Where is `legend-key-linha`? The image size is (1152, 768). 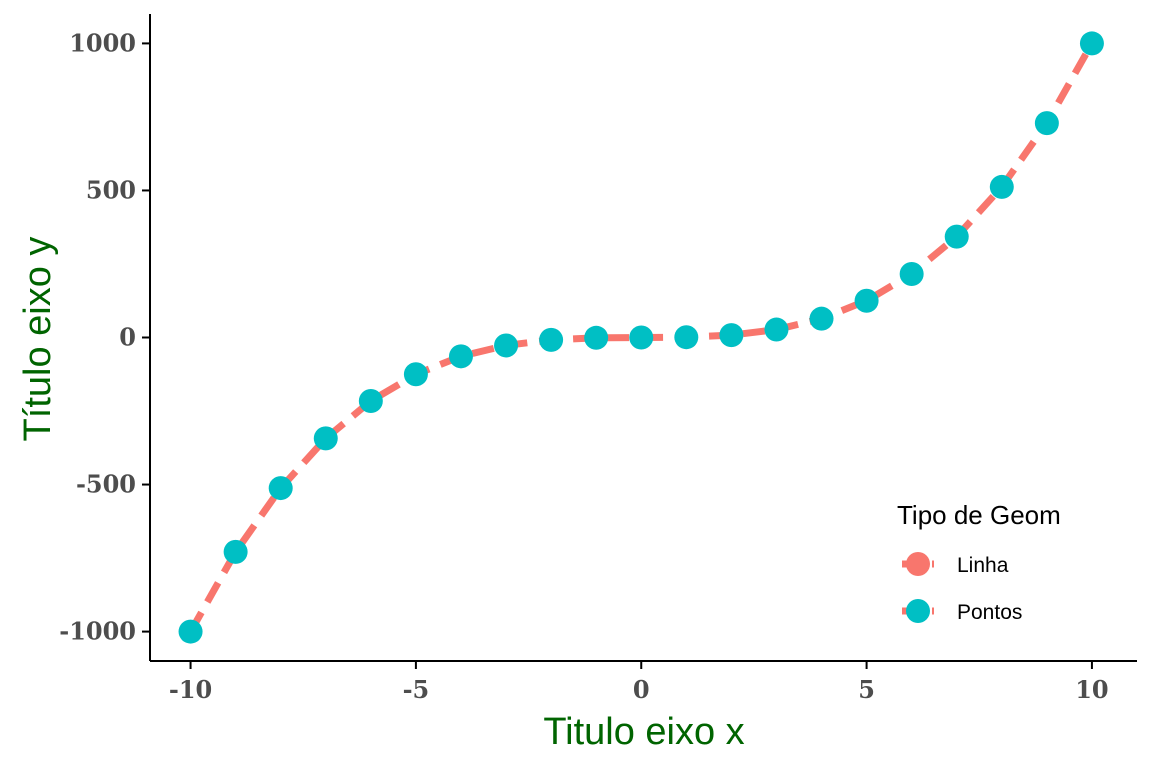 legend-key-linha is located at coordinates (918, 564).